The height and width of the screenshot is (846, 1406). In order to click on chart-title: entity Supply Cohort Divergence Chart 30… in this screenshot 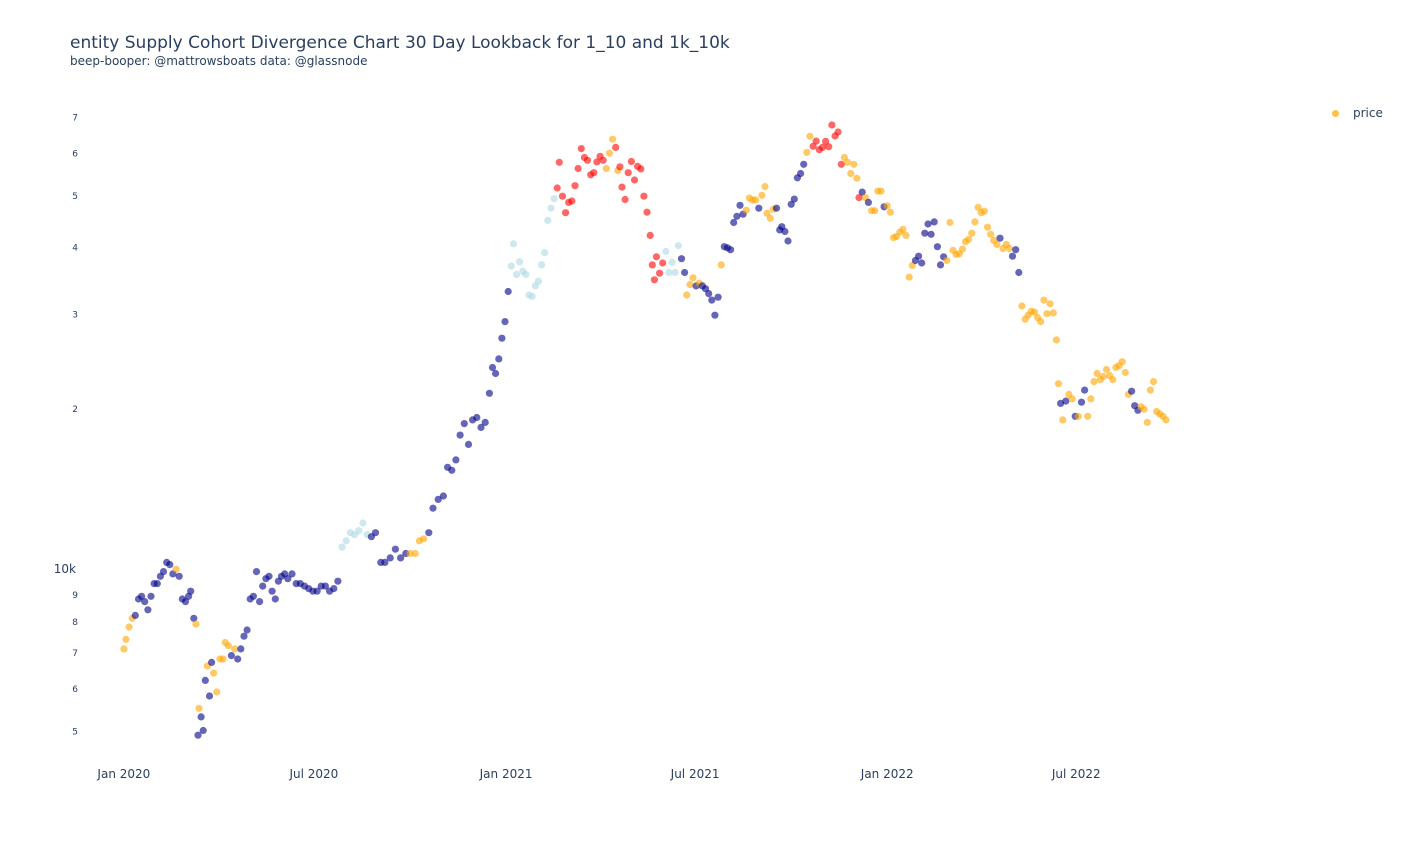, I will do `click(400, 43)`.